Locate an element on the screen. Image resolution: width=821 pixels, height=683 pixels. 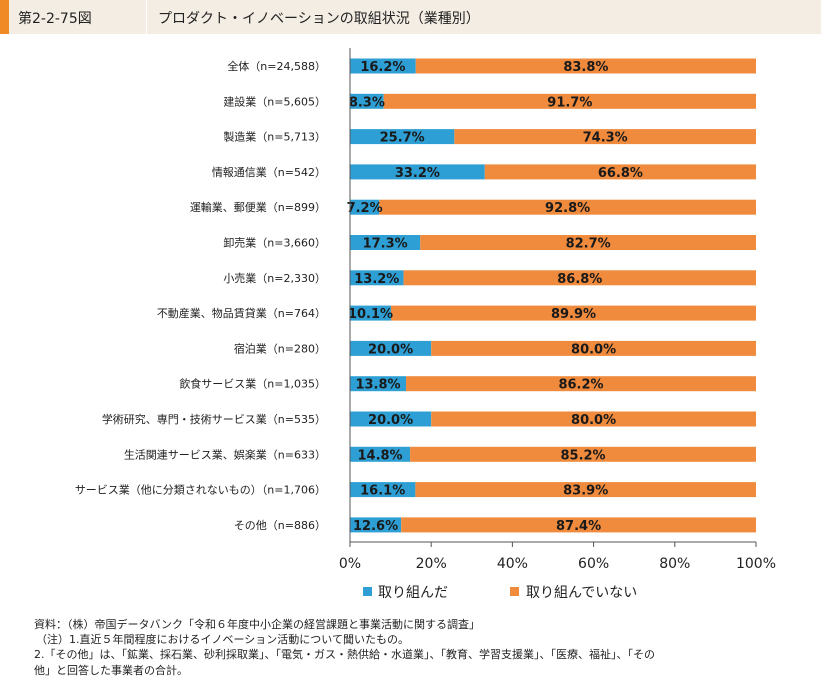
data-label-series-1: 17.3% is located at coordinates (385, 244).